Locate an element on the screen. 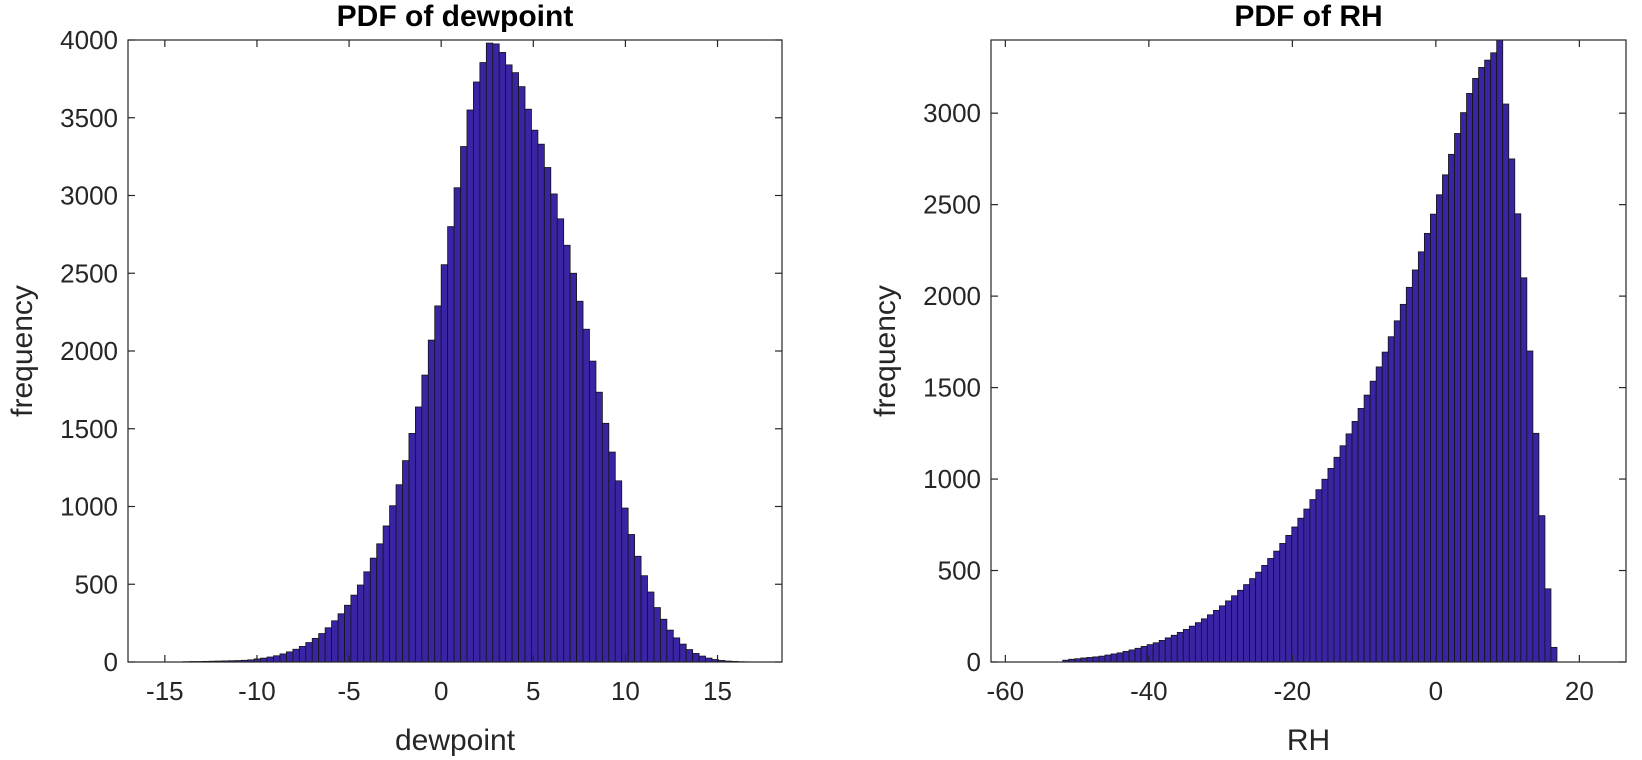 The height and width of the screenshot is (760, 1642). y-tick-label: 1500 is located at coordinates (952, 388).